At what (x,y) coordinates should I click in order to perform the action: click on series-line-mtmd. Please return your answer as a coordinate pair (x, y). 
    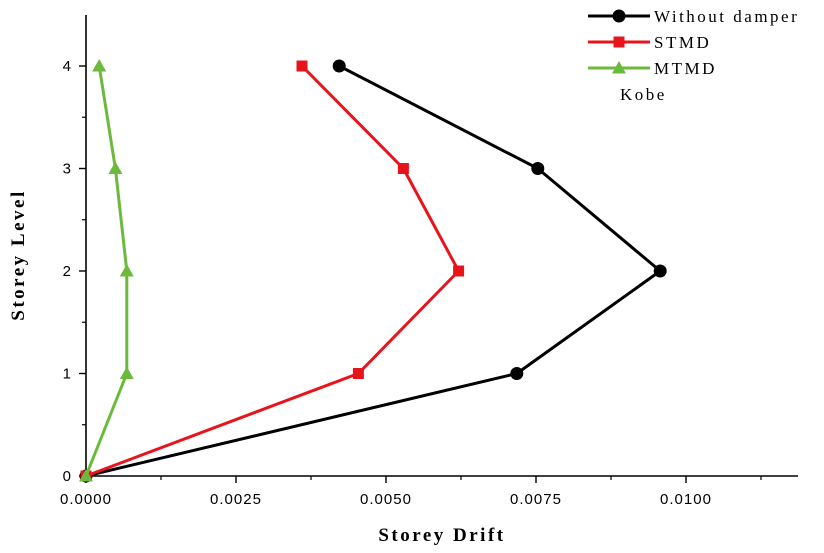
    Looking at the image, I should click on (106, 271).